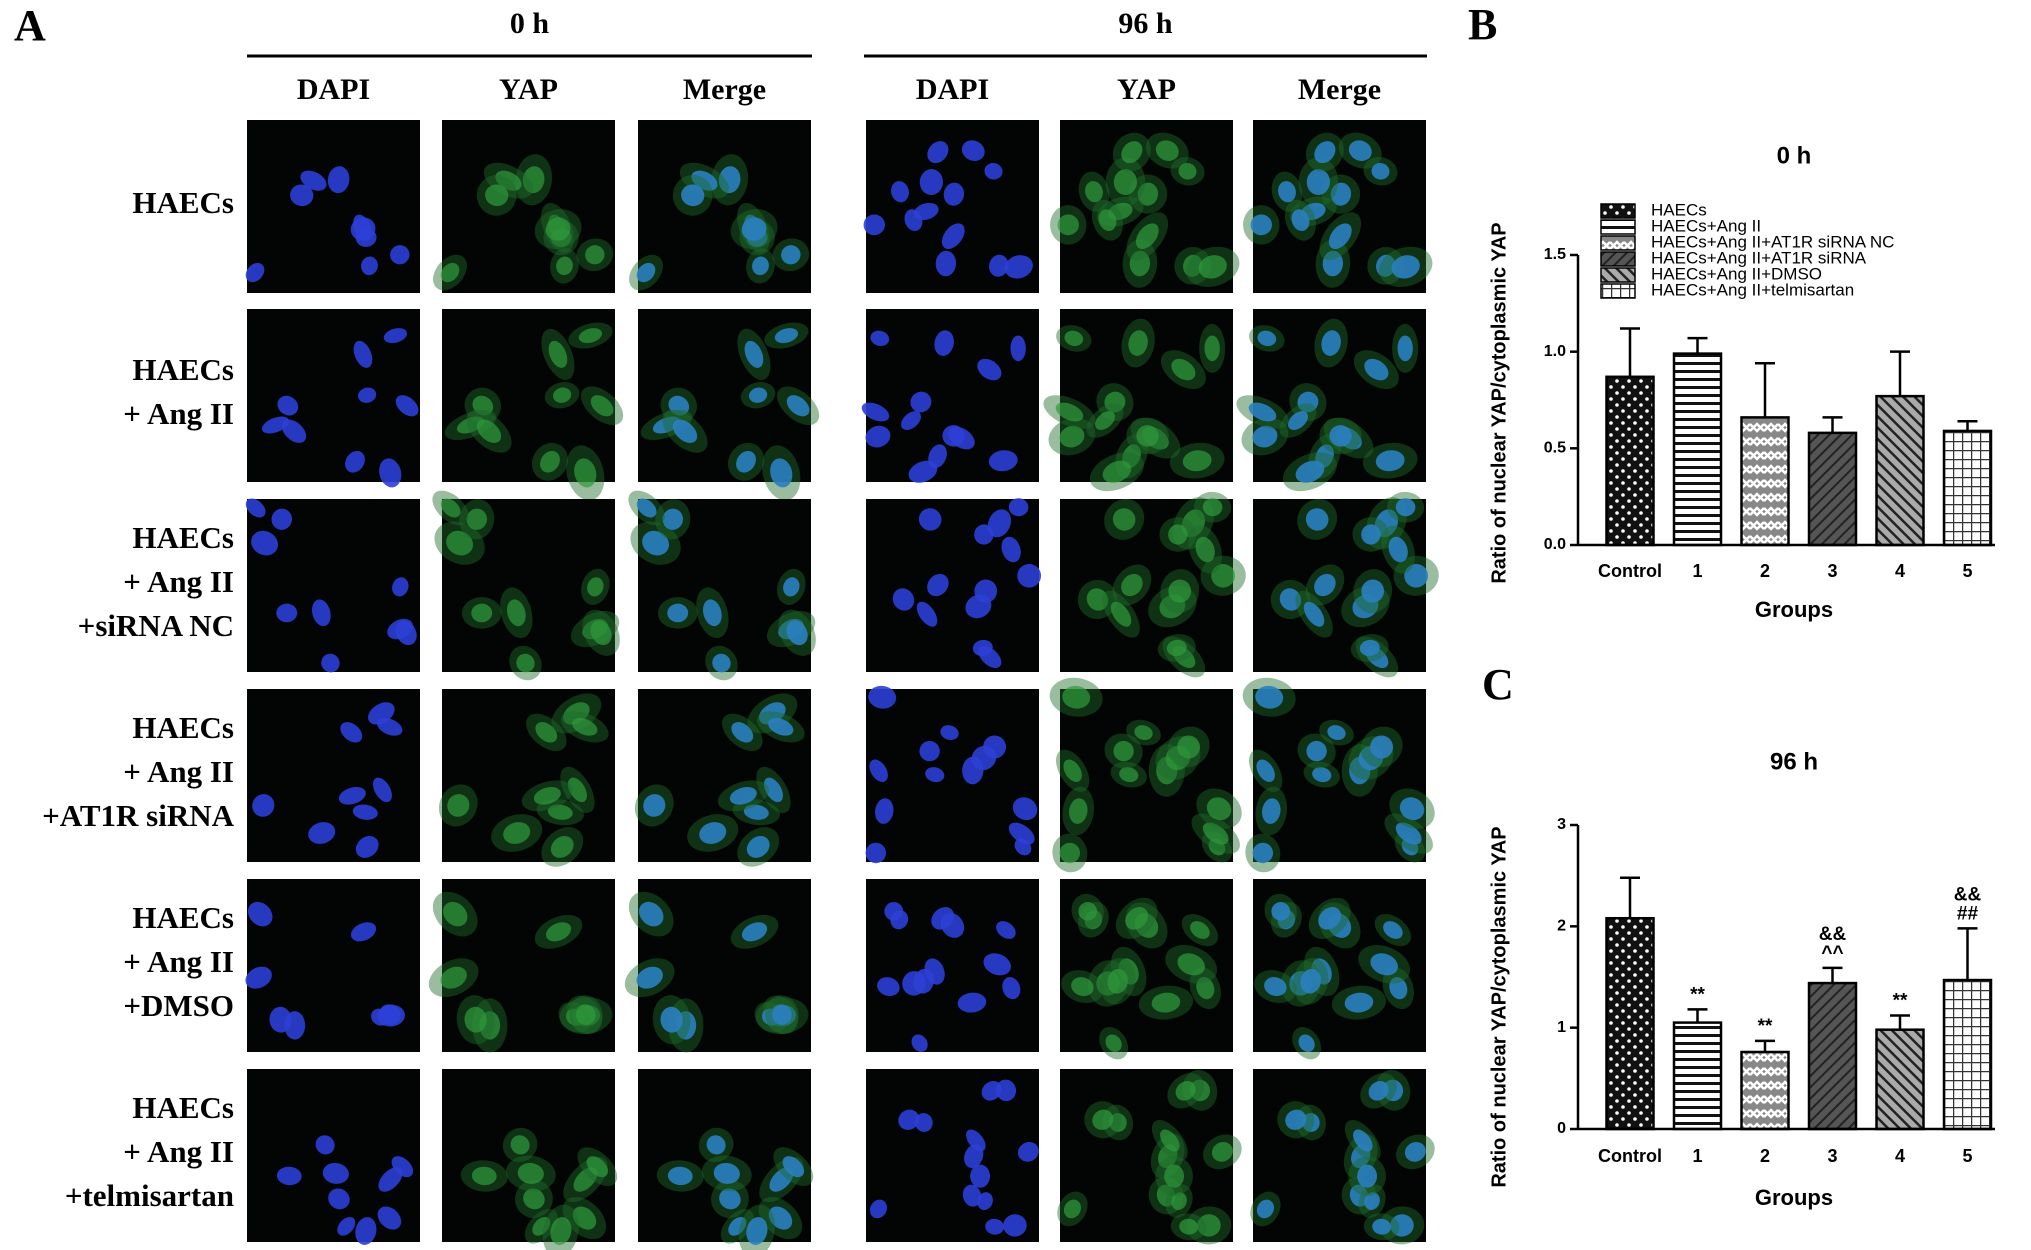  What do you see at coordinates (724, 89) in the screenshot?
I see `column-label: Merge` at bounding box center [724, 89].